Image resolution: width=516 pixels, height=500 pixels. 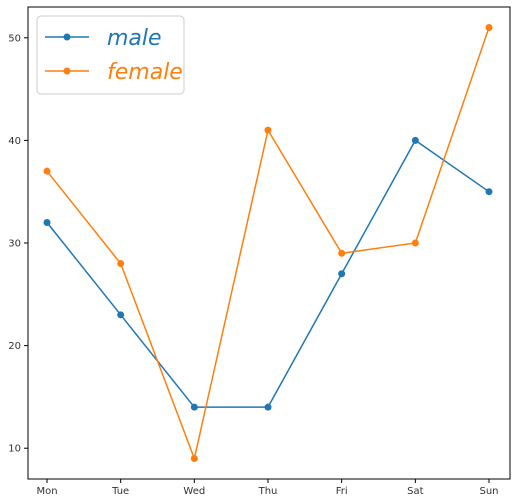 What do you see at coordinates (14, 244) in the screenshot?
I see `y-tick-label: 30` at bounding box center [14, 244].